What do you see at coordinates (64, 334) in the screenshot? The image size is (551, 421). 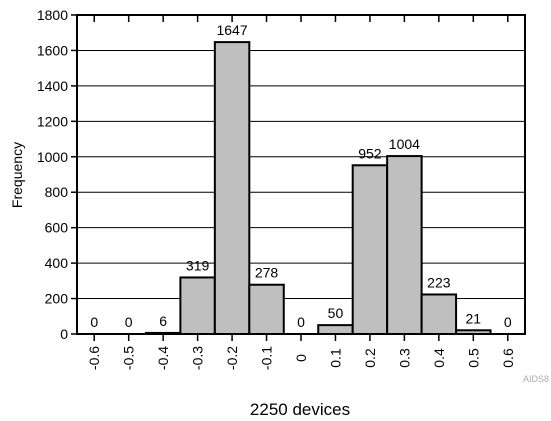 I see `y-tick-label: 0` at bounding box center [64, 334].